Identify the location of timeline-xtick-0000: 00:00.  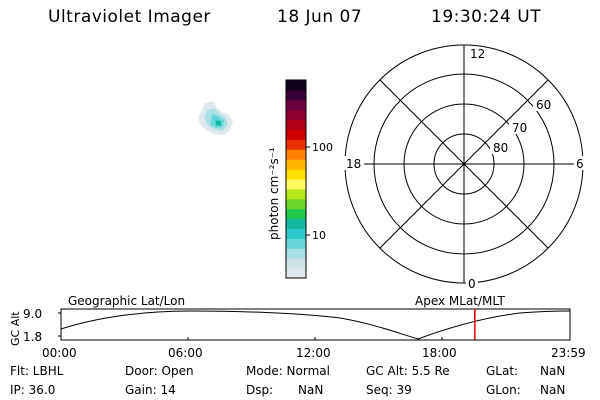
(59, 353).